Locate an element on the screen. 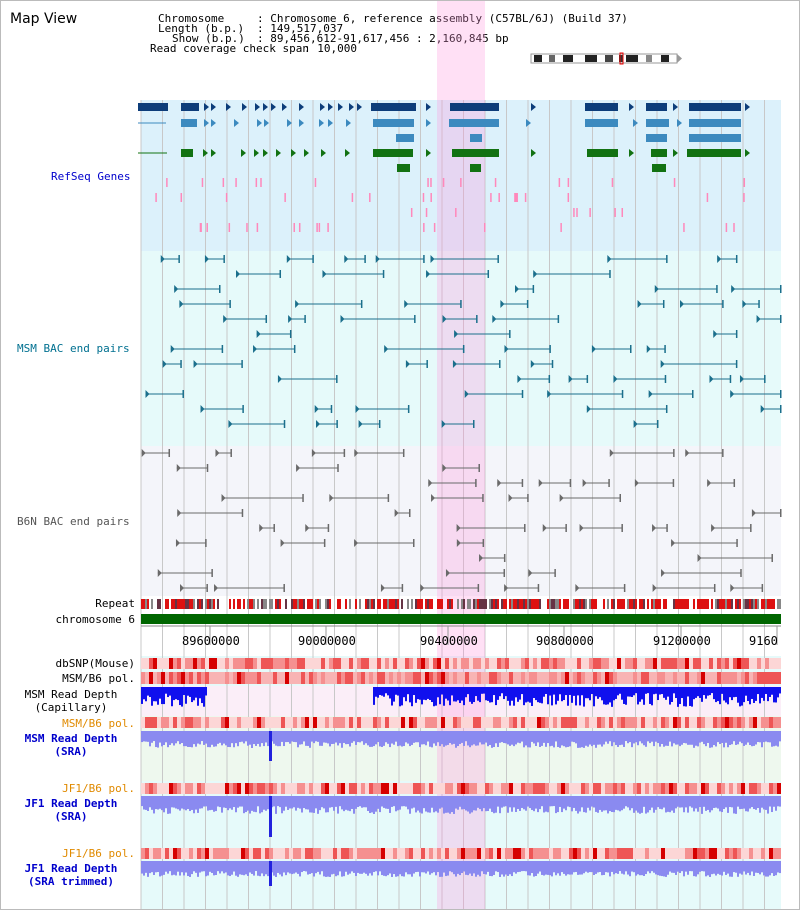 This screenshot has height=910, width=800. chromosome-bar is located at coordinates (461, 619).